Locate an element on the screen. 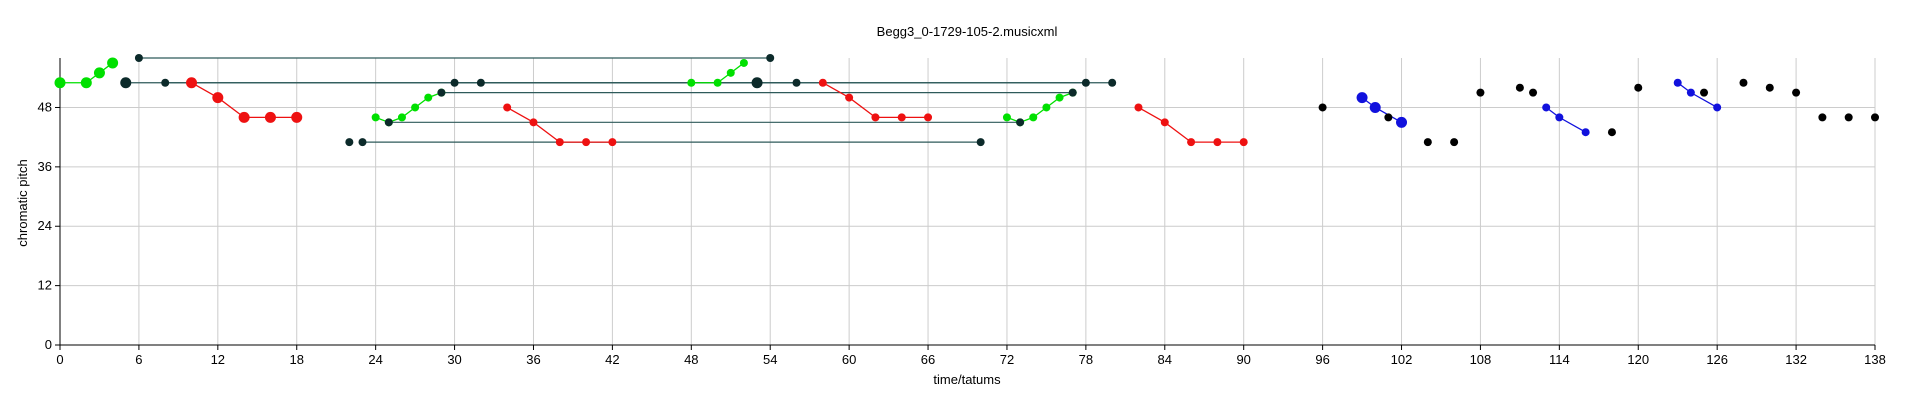 Image resolution: width=1920 pixels, height=401 pixels. chart-title: Begg3_0-1729-105-2.musicxml is located at coordinates (967, 31).